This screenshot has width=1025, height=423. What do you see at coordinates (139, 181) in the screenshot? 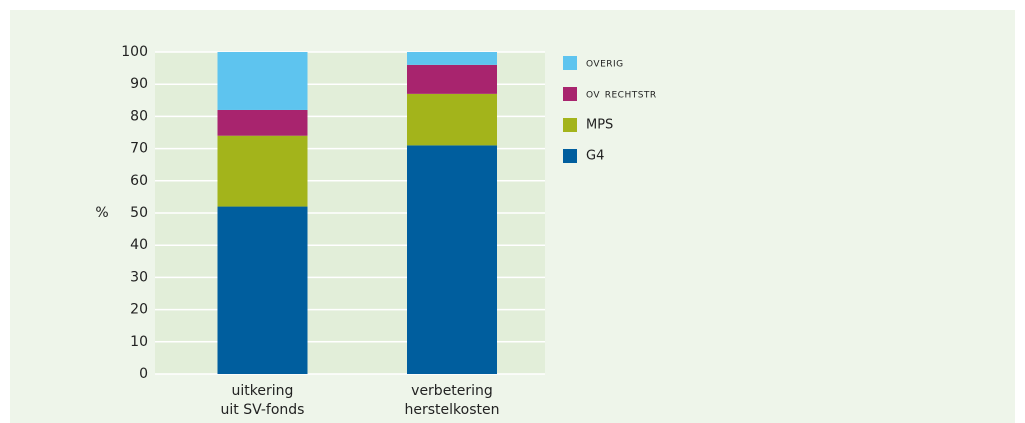
I see `y-tick-label: 60` at bounding box center [139, 181].